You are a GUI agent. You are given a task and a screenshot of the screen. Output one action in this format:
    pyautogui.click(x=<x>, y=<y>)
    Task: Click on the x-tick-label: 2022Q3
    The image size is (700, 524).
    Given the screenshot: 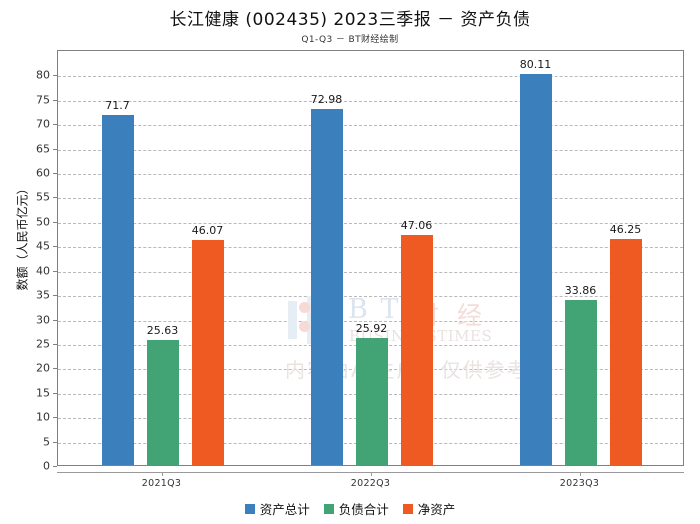 What is the action you would take?
    pyautogui.click(x=370, y=483)
    